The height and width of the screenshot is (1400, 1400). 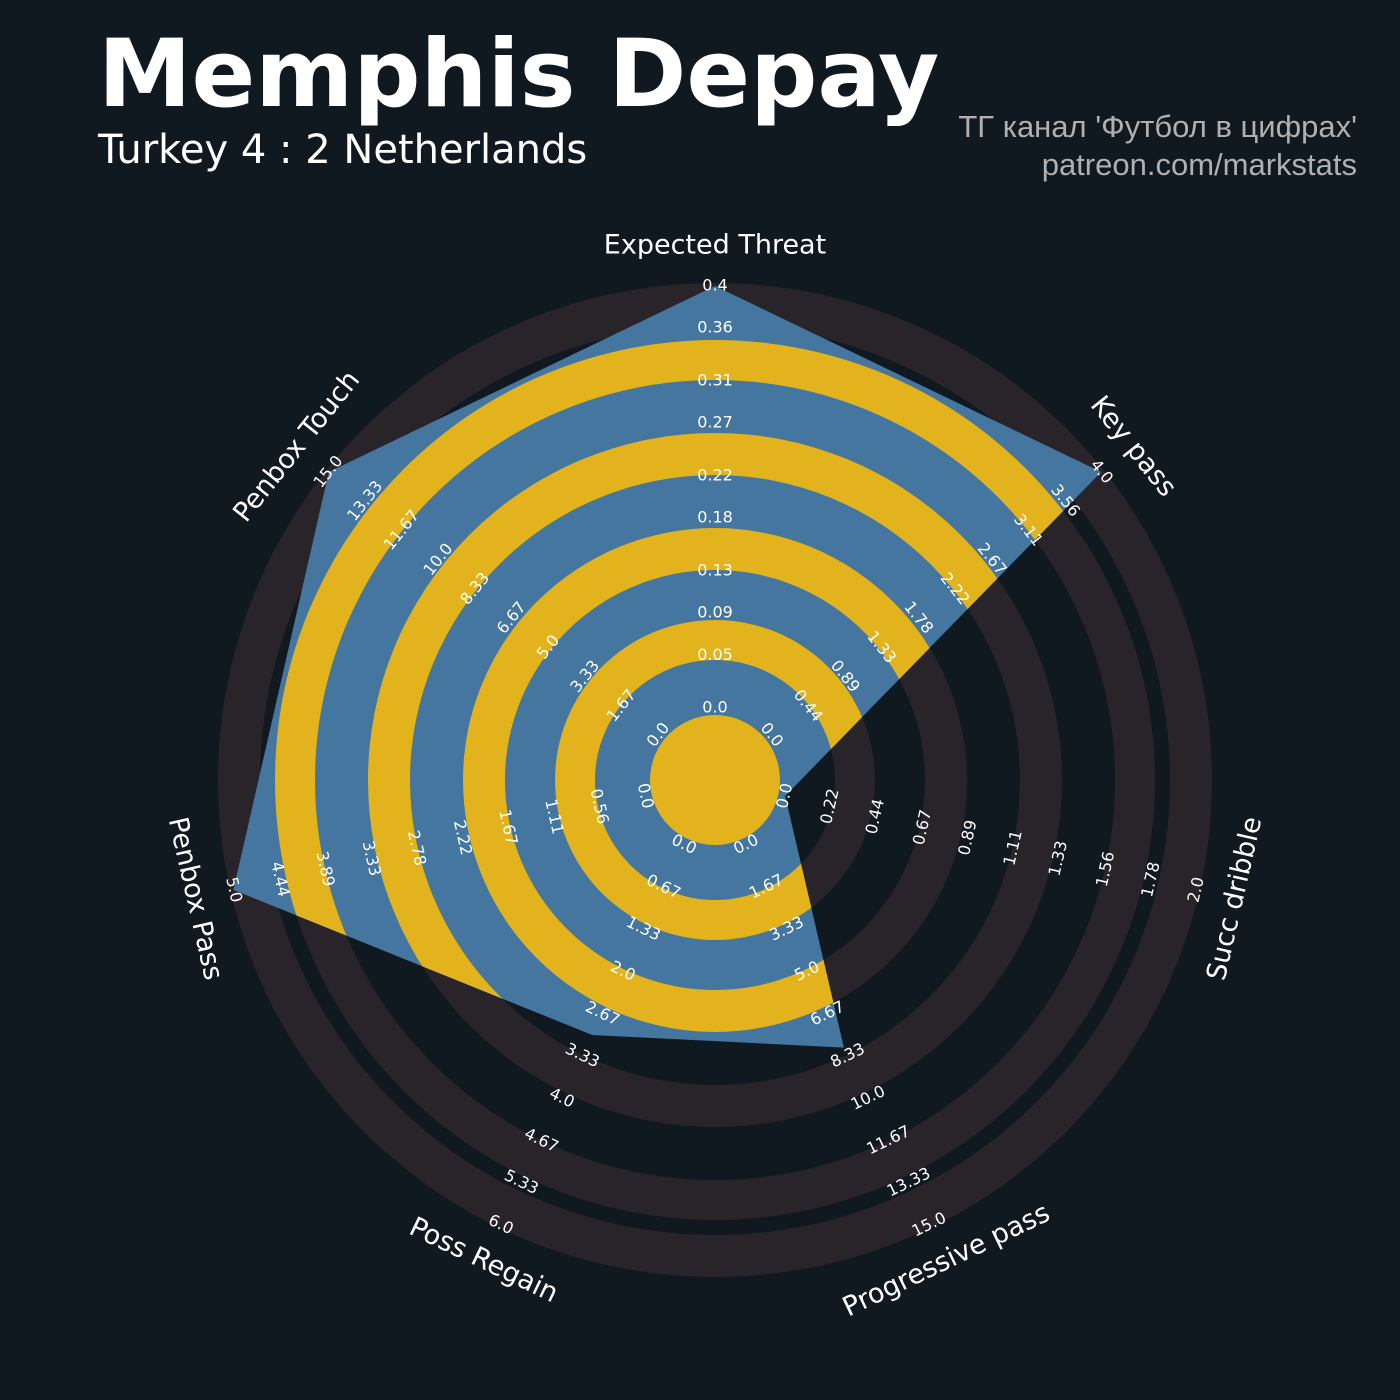 What do you see at coordinates (714, 707) in the screenshot?
I see `tick-label: 0.0` at bounding box center [714, 707].